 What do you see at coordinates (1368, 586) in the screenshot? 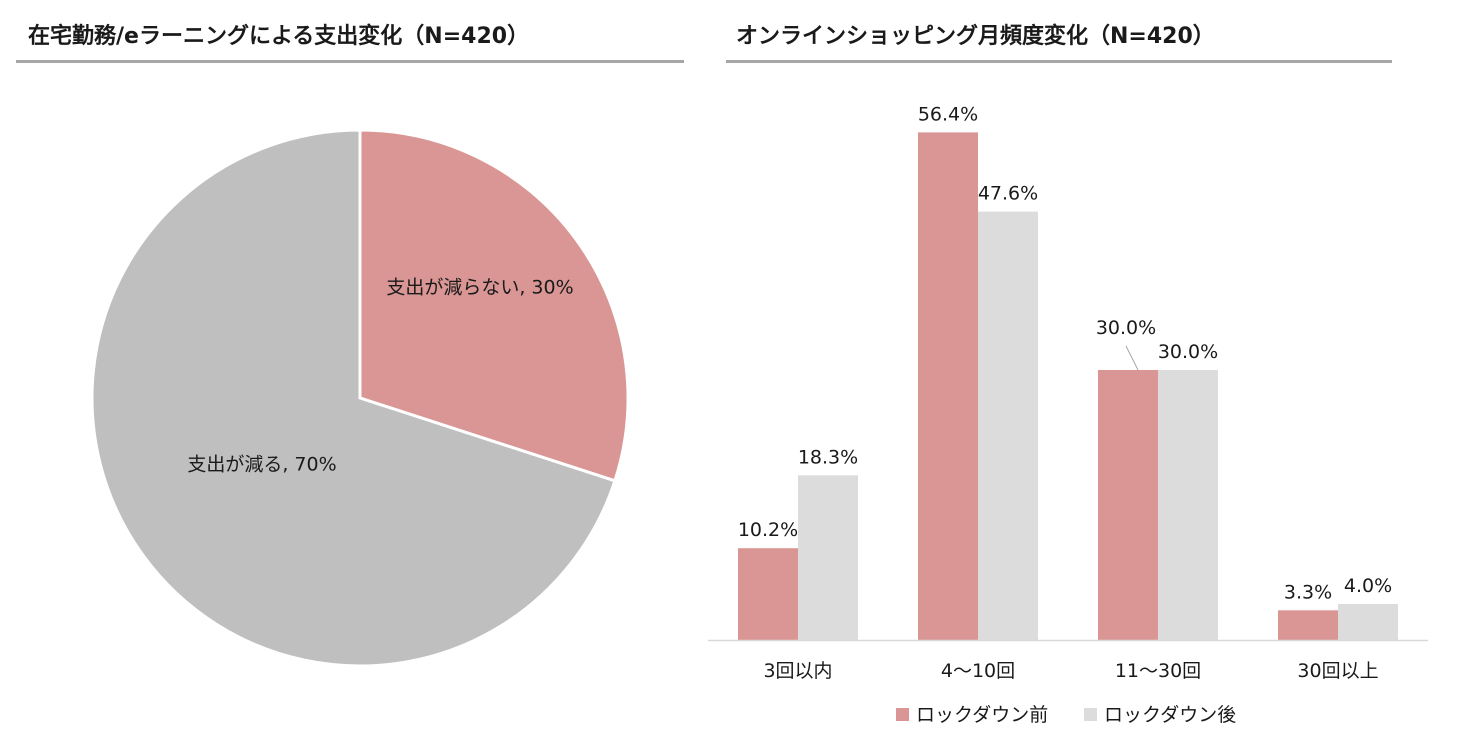
I see `bar-value-label: 4.0%` at bounding box center [1368, 586].